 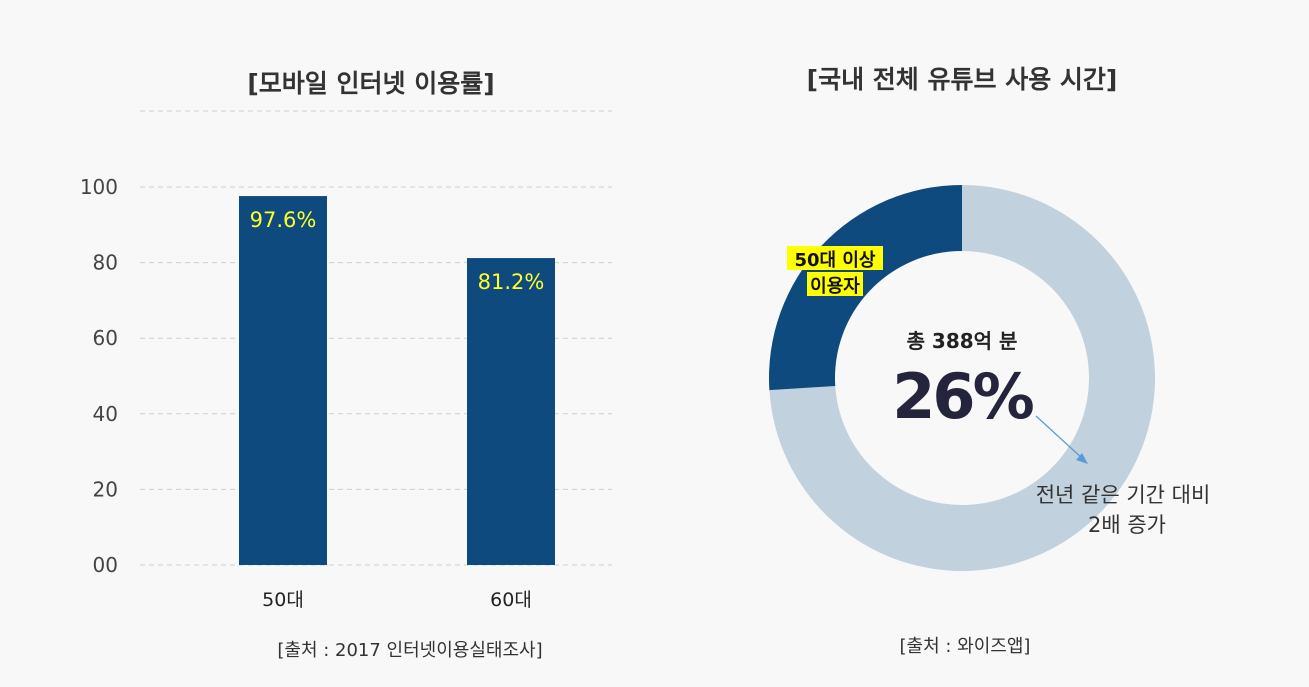 I want to click on slice-label-line1: 50대 이상, so click(x=835, y=260).